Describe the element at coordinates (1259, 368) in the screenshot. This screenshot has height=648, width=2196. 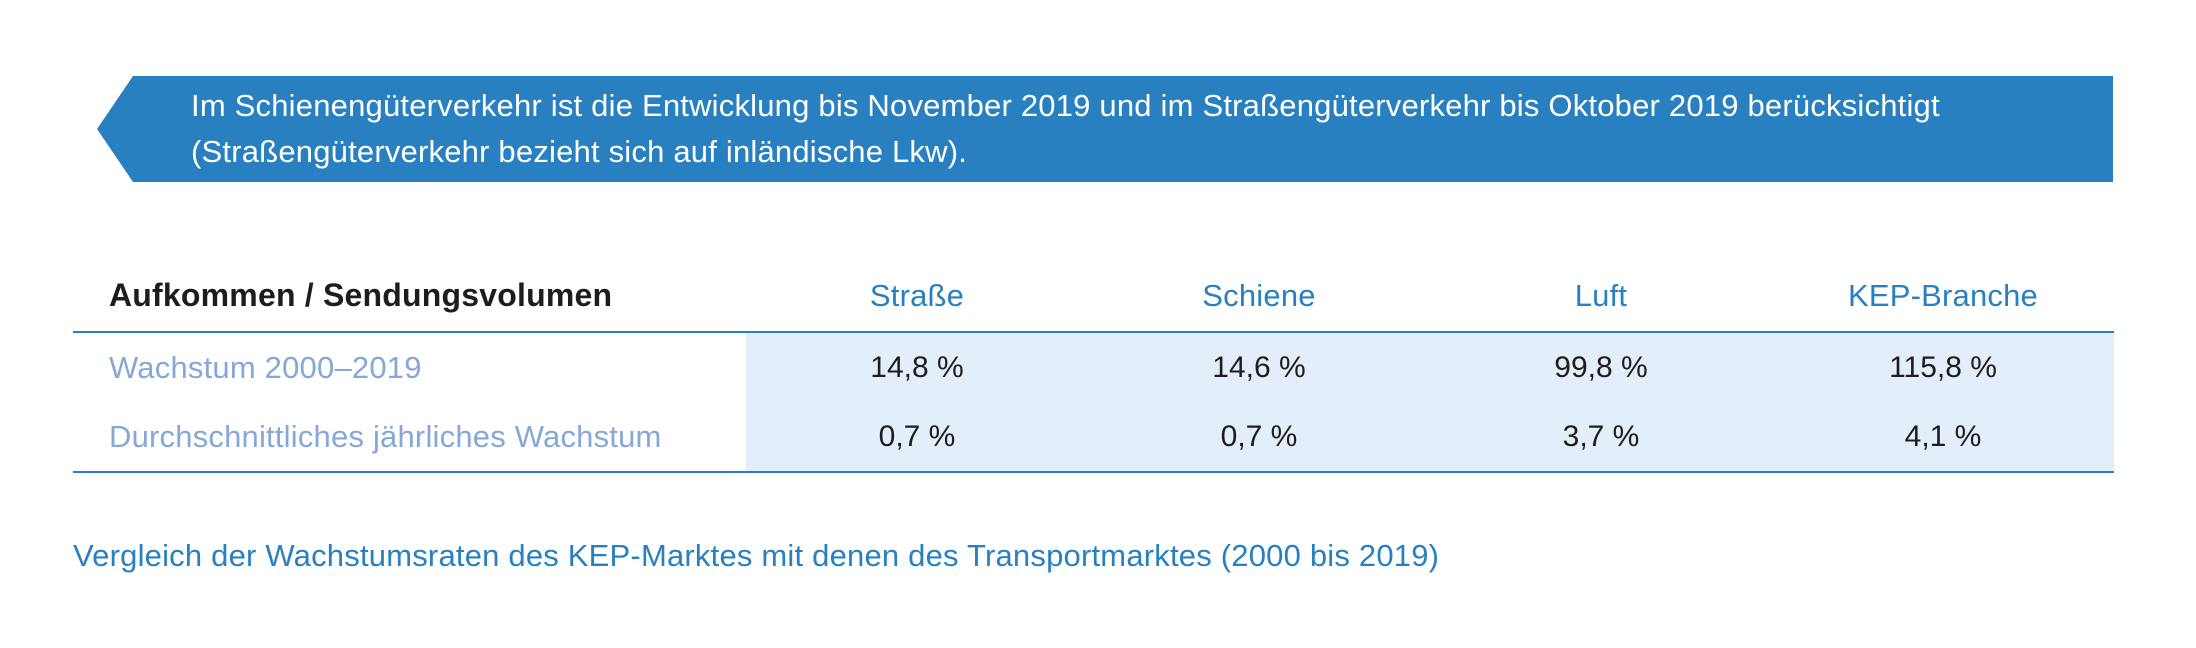
I see `value-cell: 14,6 %` at that location.